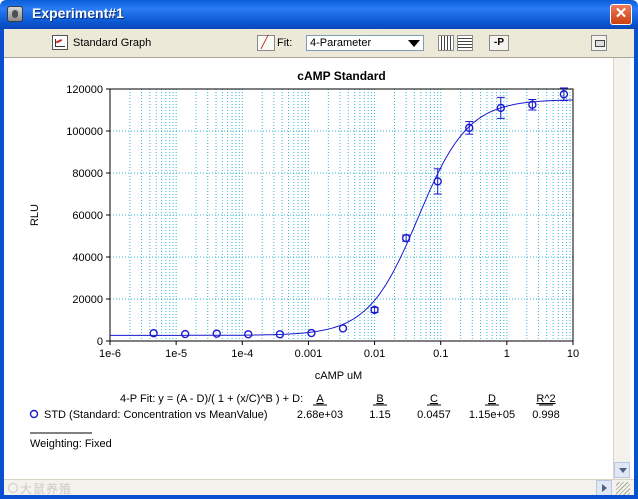 This screenshot has width=638, height=499. Describe the element at coordinates (84, 132) in the screenshot. I see `y-tick-label: 100000` at that location.